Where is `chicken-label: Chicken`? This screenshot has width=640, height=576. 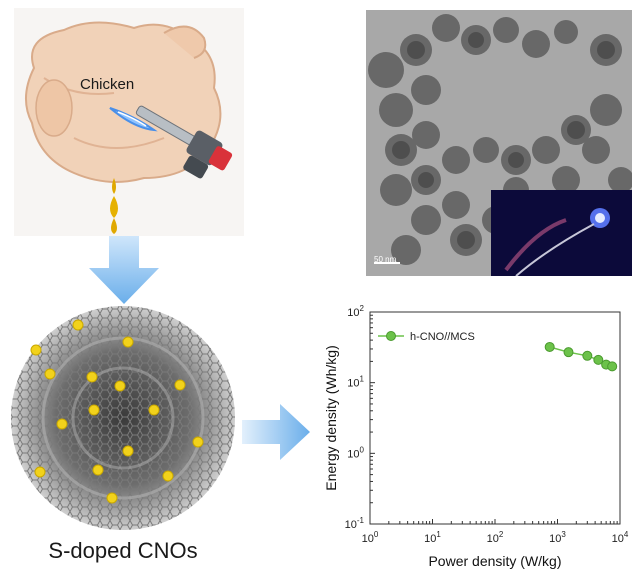
chicken-label: Chicken is located at coordinates (107, 84).